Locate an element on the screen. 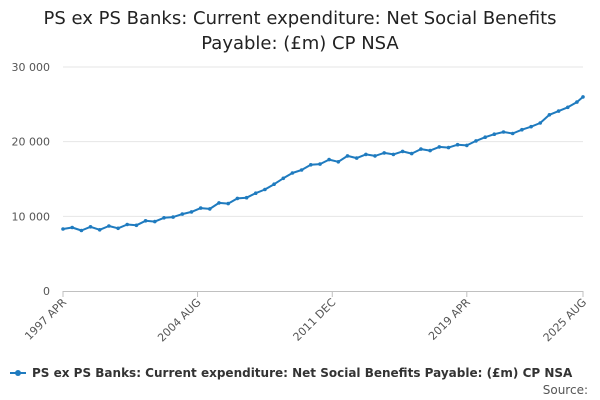  x-tick-label: 2025 AUG is located at coordinates (565, 320).